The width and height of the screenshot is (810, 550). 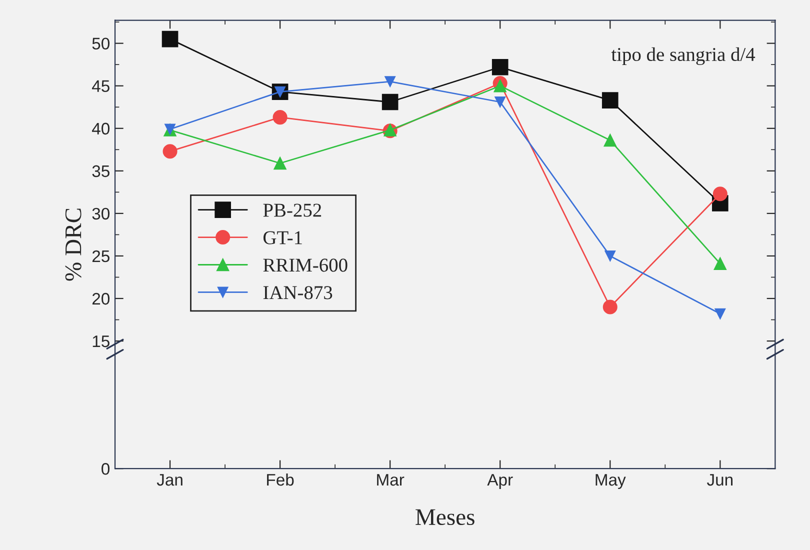 I want to click on x-tick-label: May, so click(x=611, y=481).